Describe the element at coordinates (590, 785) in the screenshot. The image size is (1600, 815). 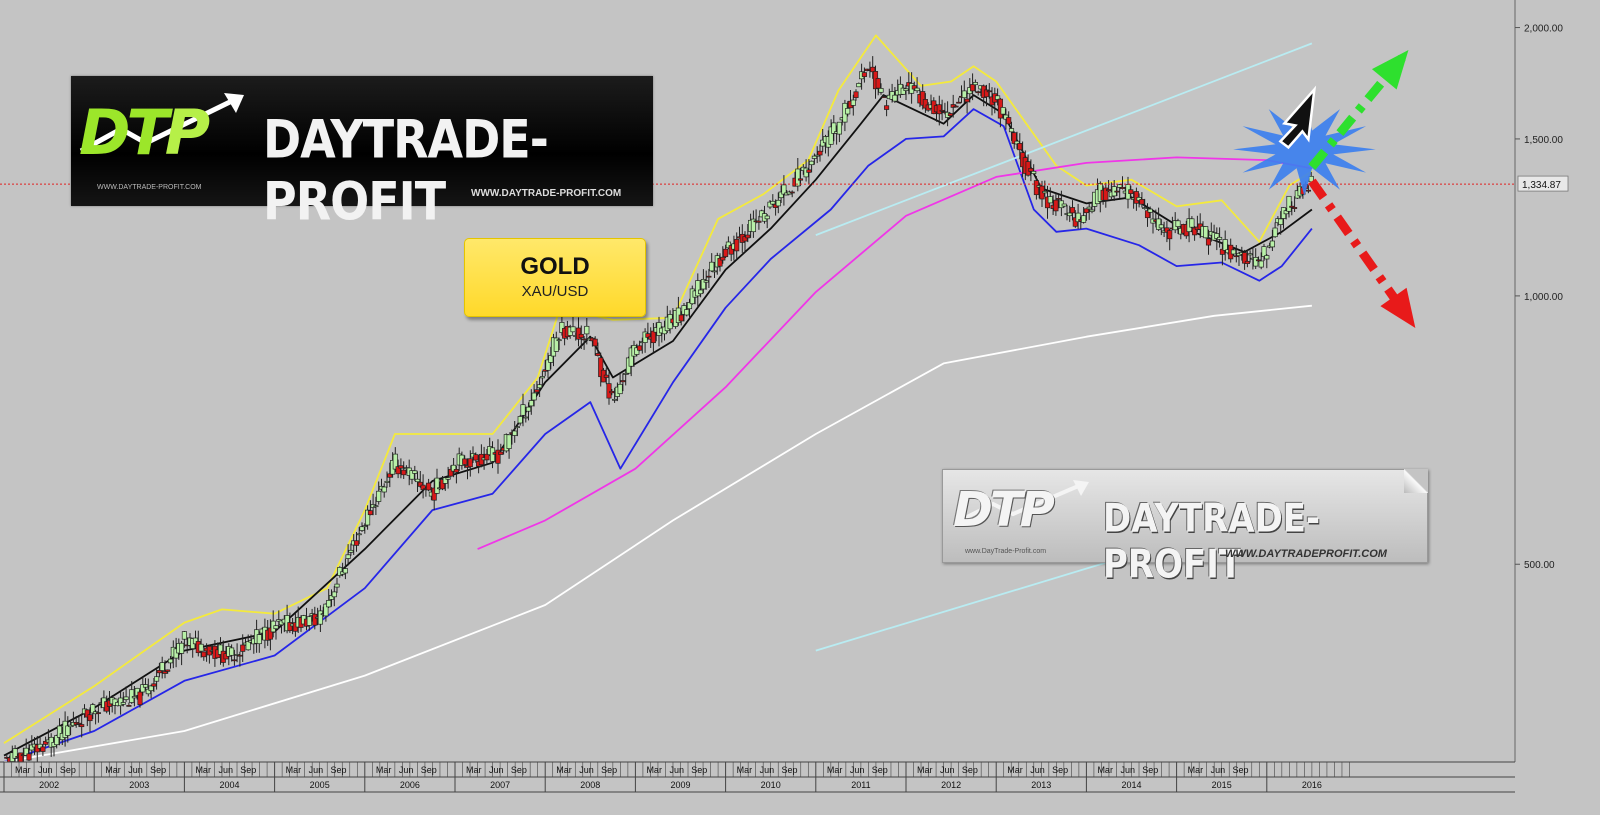
I see `x-year-label: 2008` at that location.